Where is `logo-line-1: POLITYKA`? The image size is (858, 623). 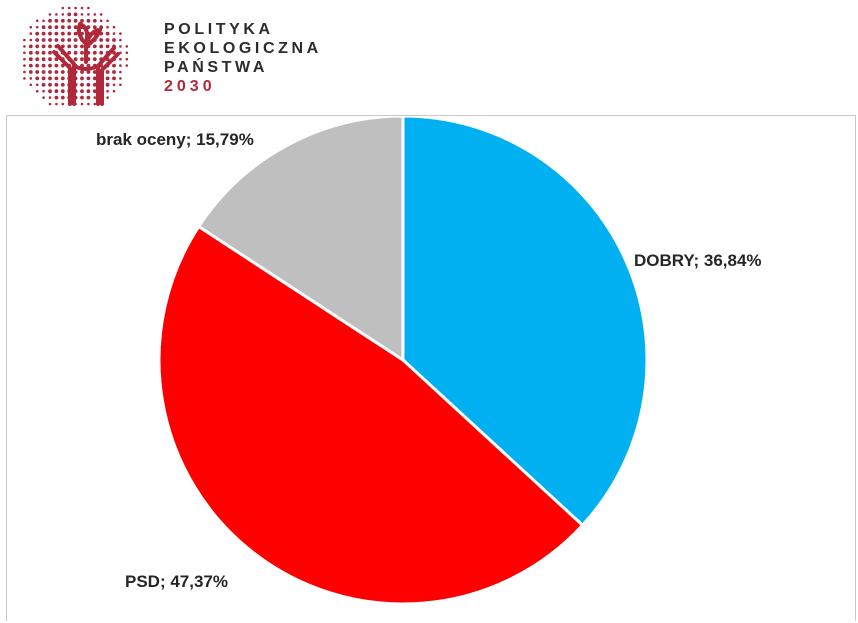
logo-line-1: POLITYKA is located at coordinates (219, 29).